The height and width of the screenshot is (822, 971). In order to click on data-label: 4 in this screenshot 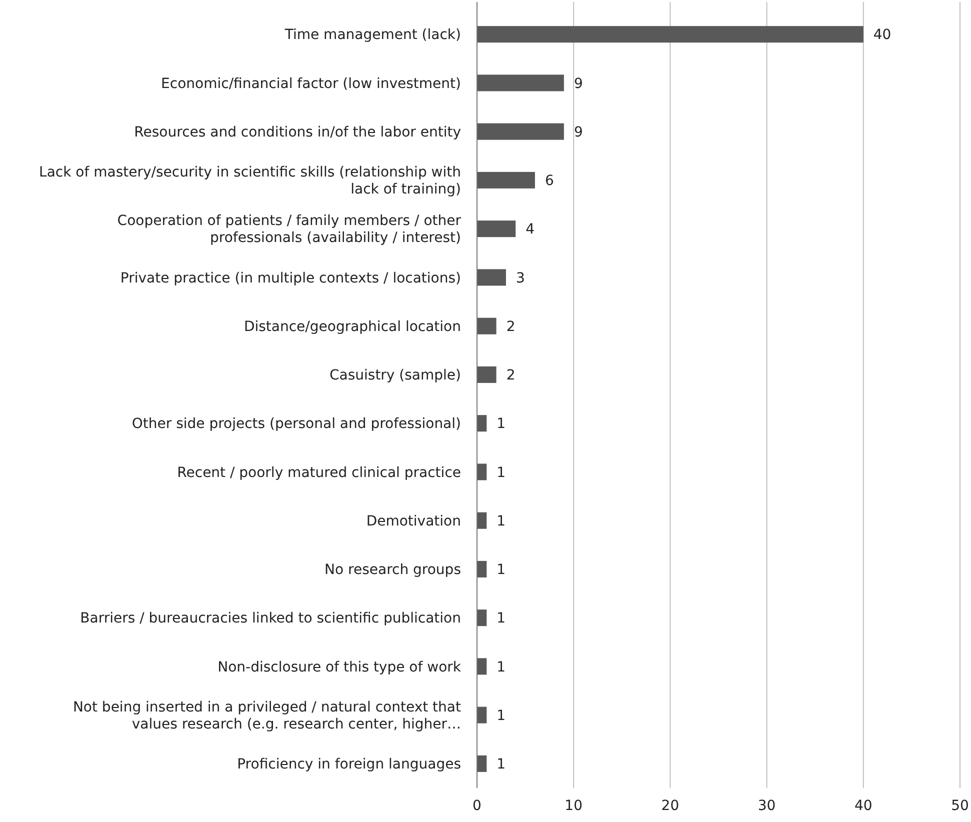, I will do `click(530, 230)`.